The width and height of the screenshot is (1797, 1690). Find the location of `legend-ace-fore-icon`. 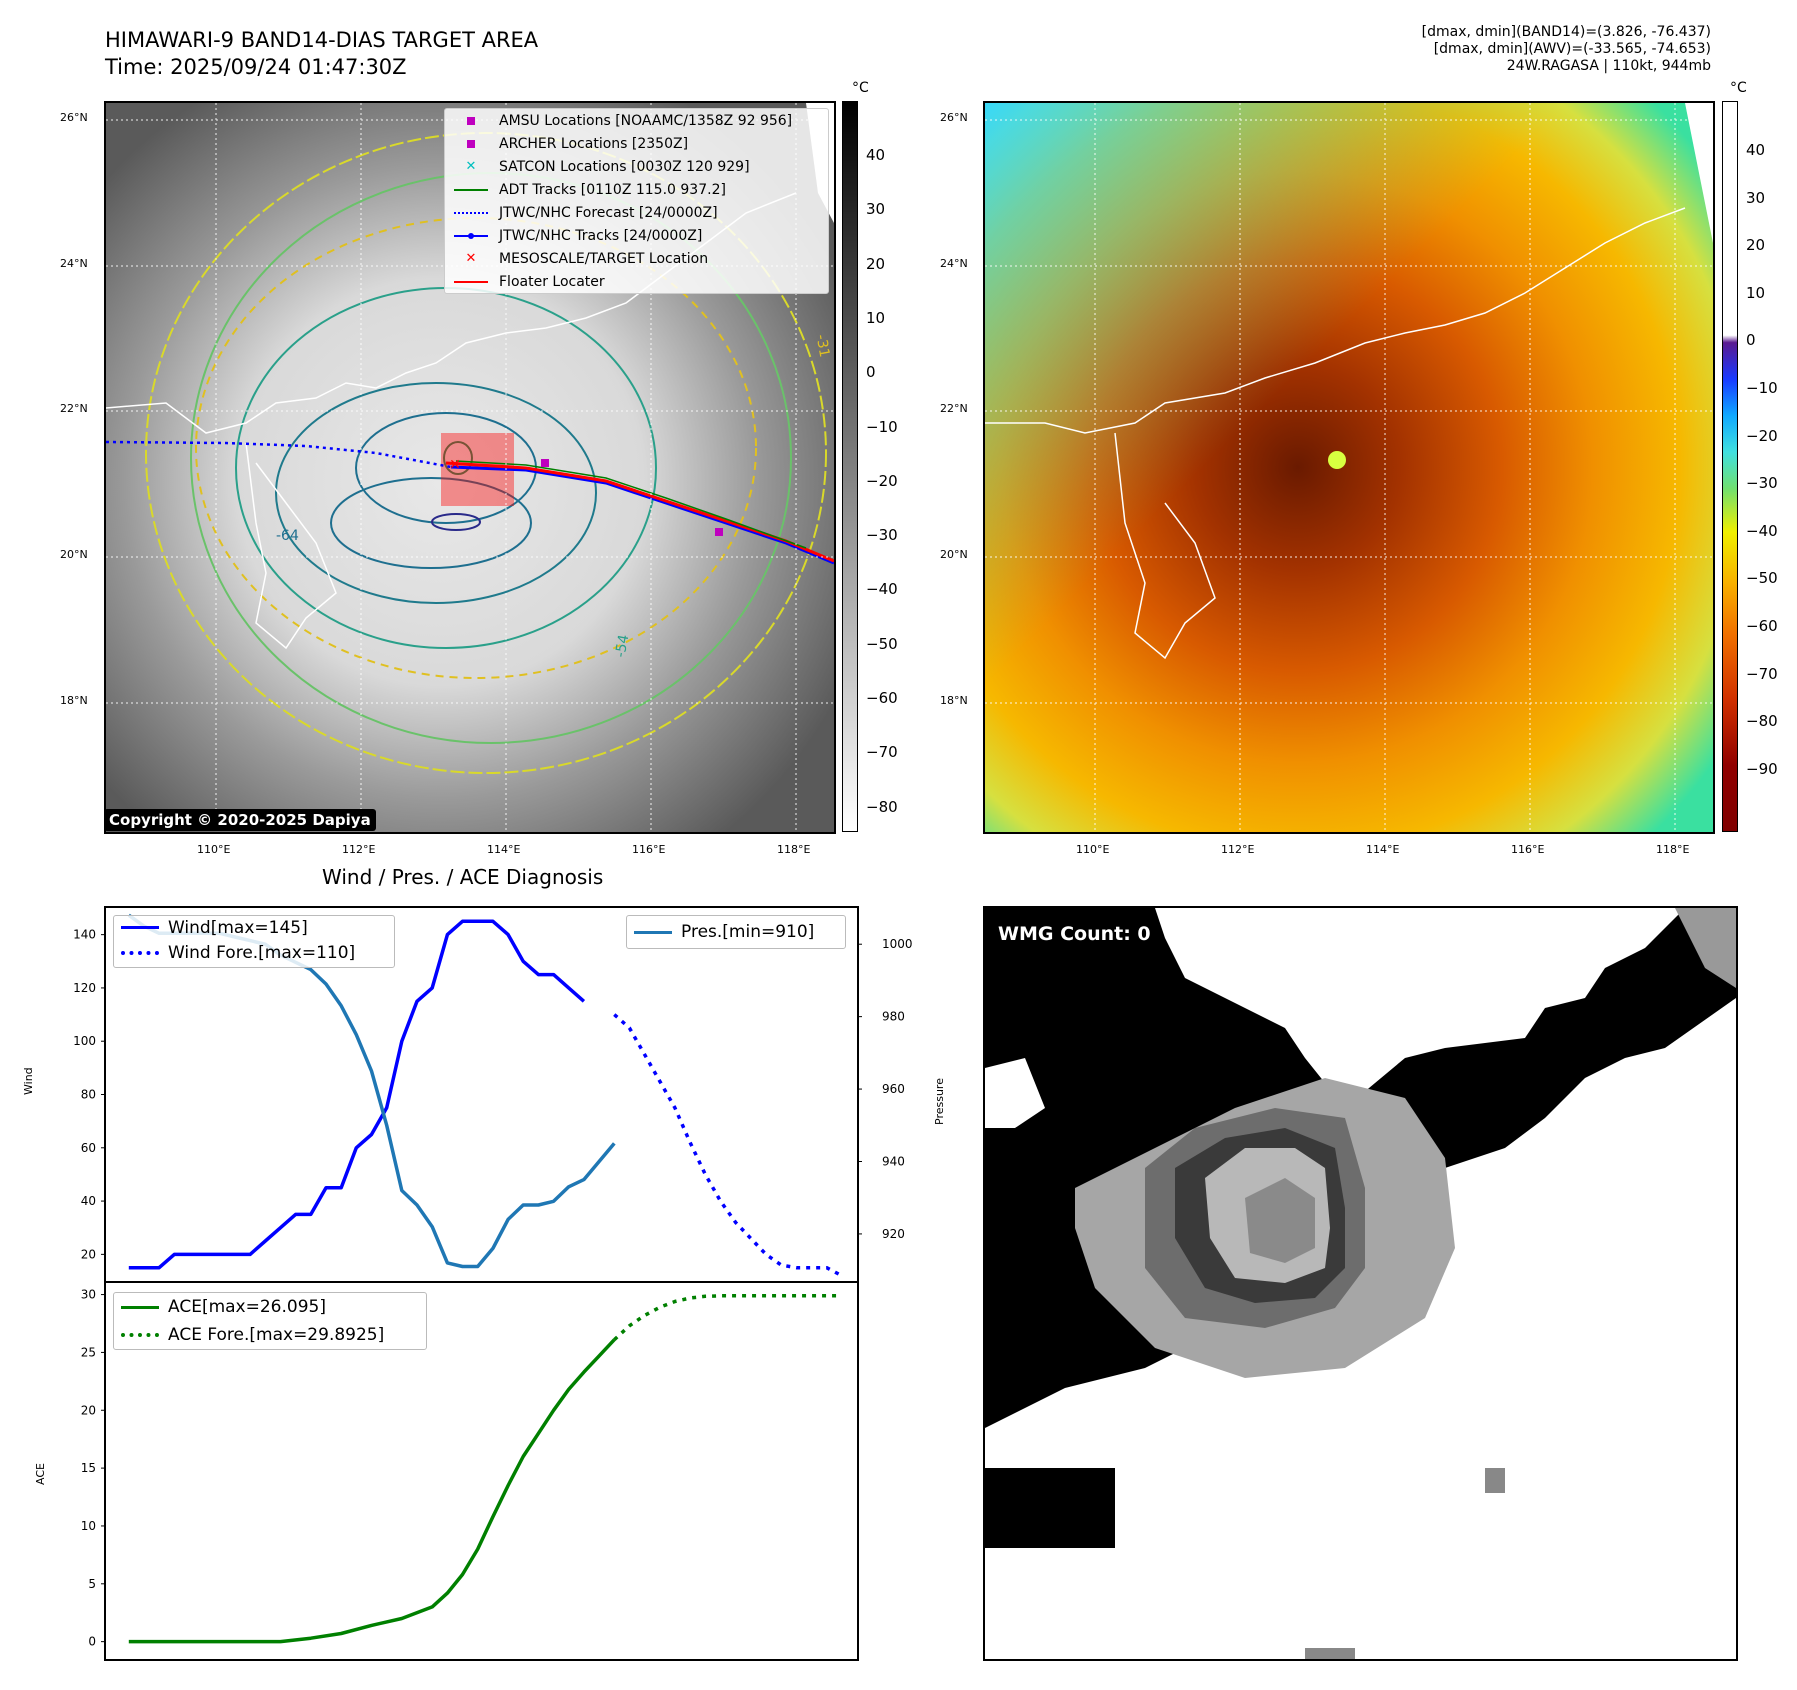

legend-ace-fore-icon is located at coordinates (140, 1335).